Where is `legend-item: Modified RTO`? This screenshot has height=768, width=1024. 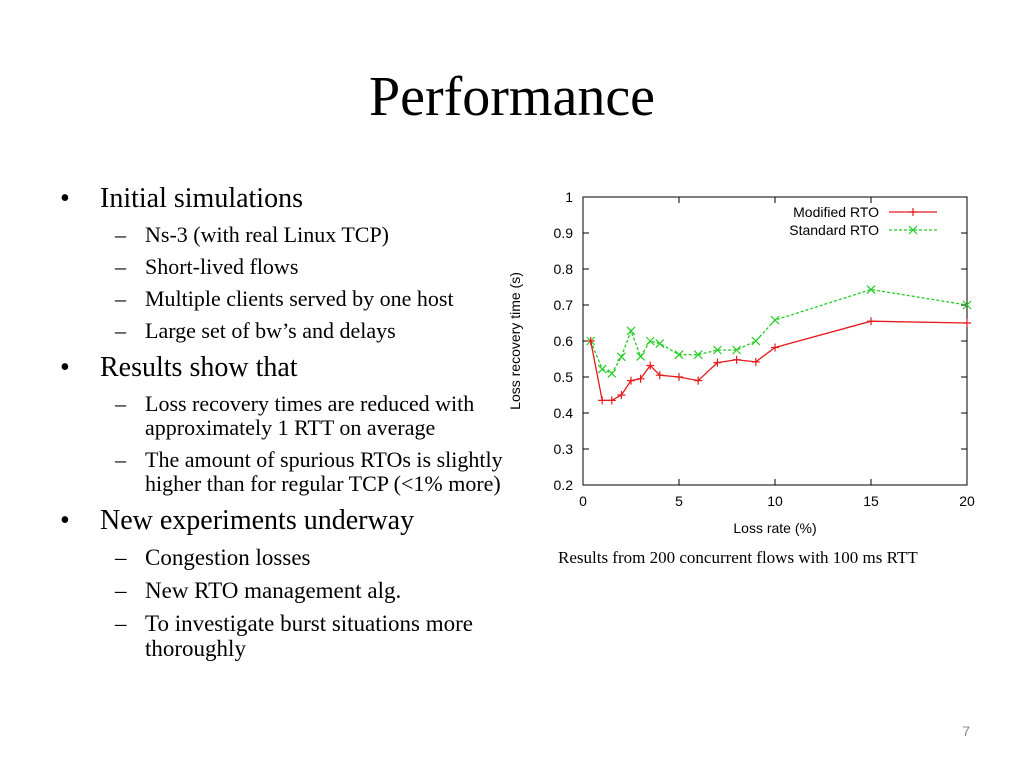 legend-item: Modified RTO is located at coordinates (865, 212).